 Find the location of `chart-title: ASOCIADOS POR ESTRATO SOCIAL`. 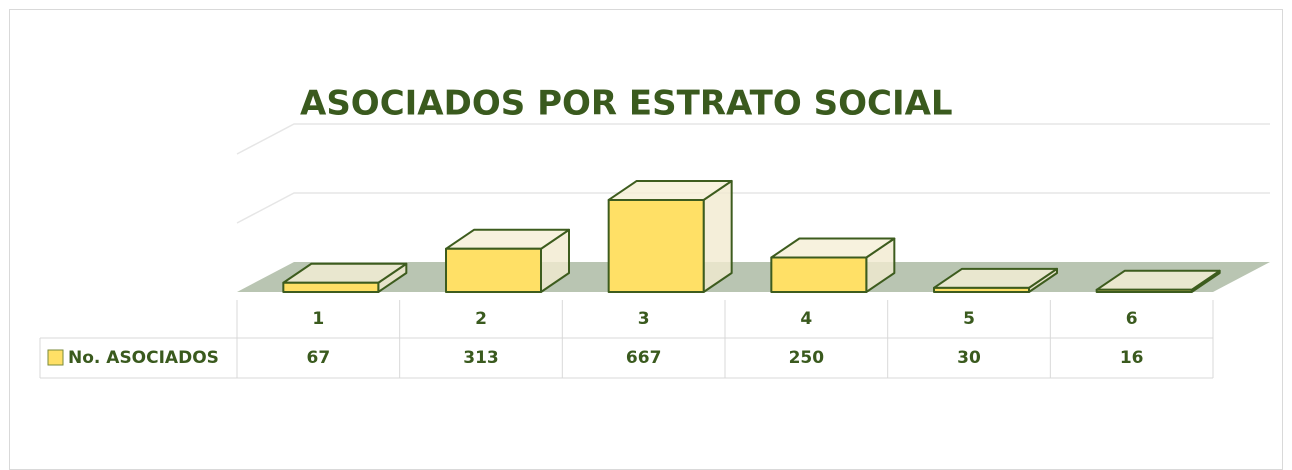

chart-title: ASOCIADOS POR ESTRATO SOCIAL is located at coordinates (626, 104).